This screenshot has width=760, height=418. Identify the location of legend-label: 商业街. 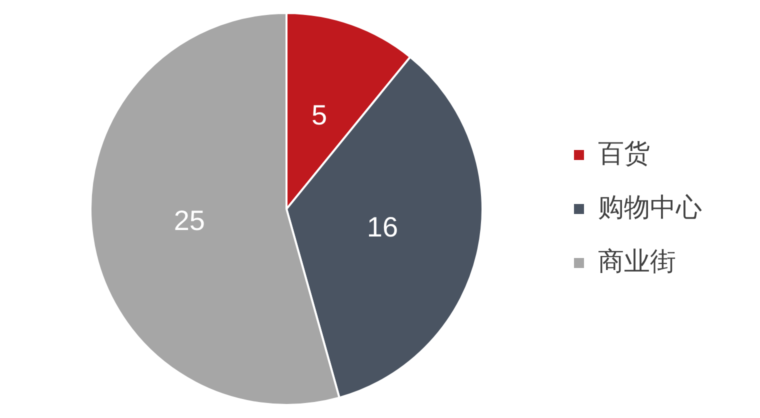
(637, 261).